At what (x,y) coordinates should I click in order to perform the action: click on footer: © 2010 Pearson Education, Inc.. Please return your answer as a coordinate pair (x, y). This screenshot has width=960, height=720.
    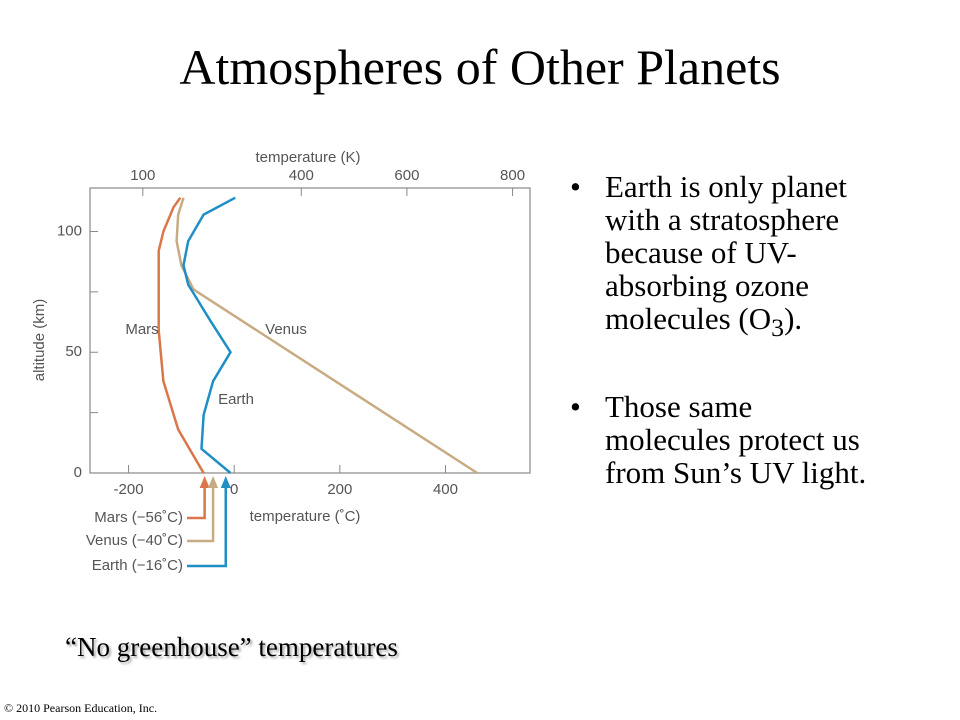
    Looking at the image, I should click on (81, 708).